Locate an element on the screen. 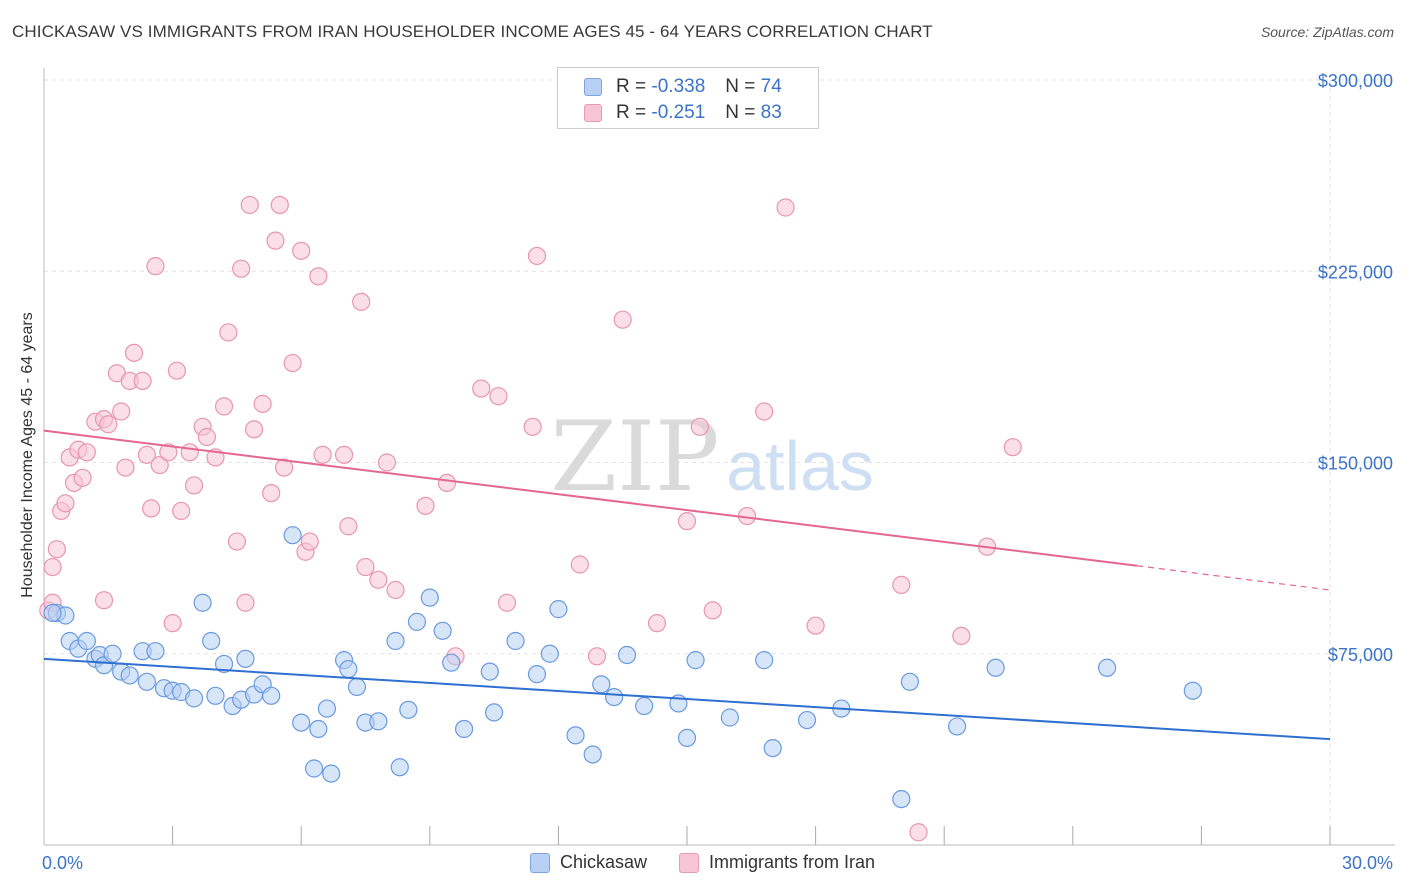  source-label: Source: ZipAtlas.com is located at coordinates (1327, 32).